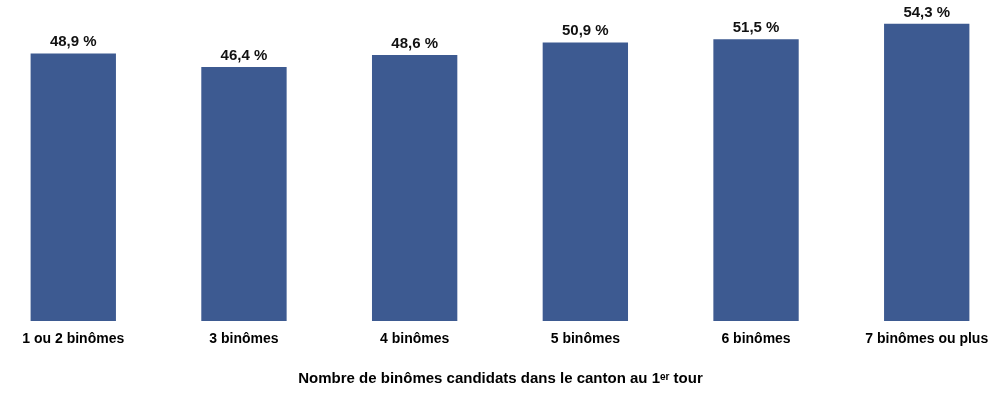 The width and height of the screenshot is (1005, 394). I want to click on x-tick-label: 6 binômes, so click(756, 337).